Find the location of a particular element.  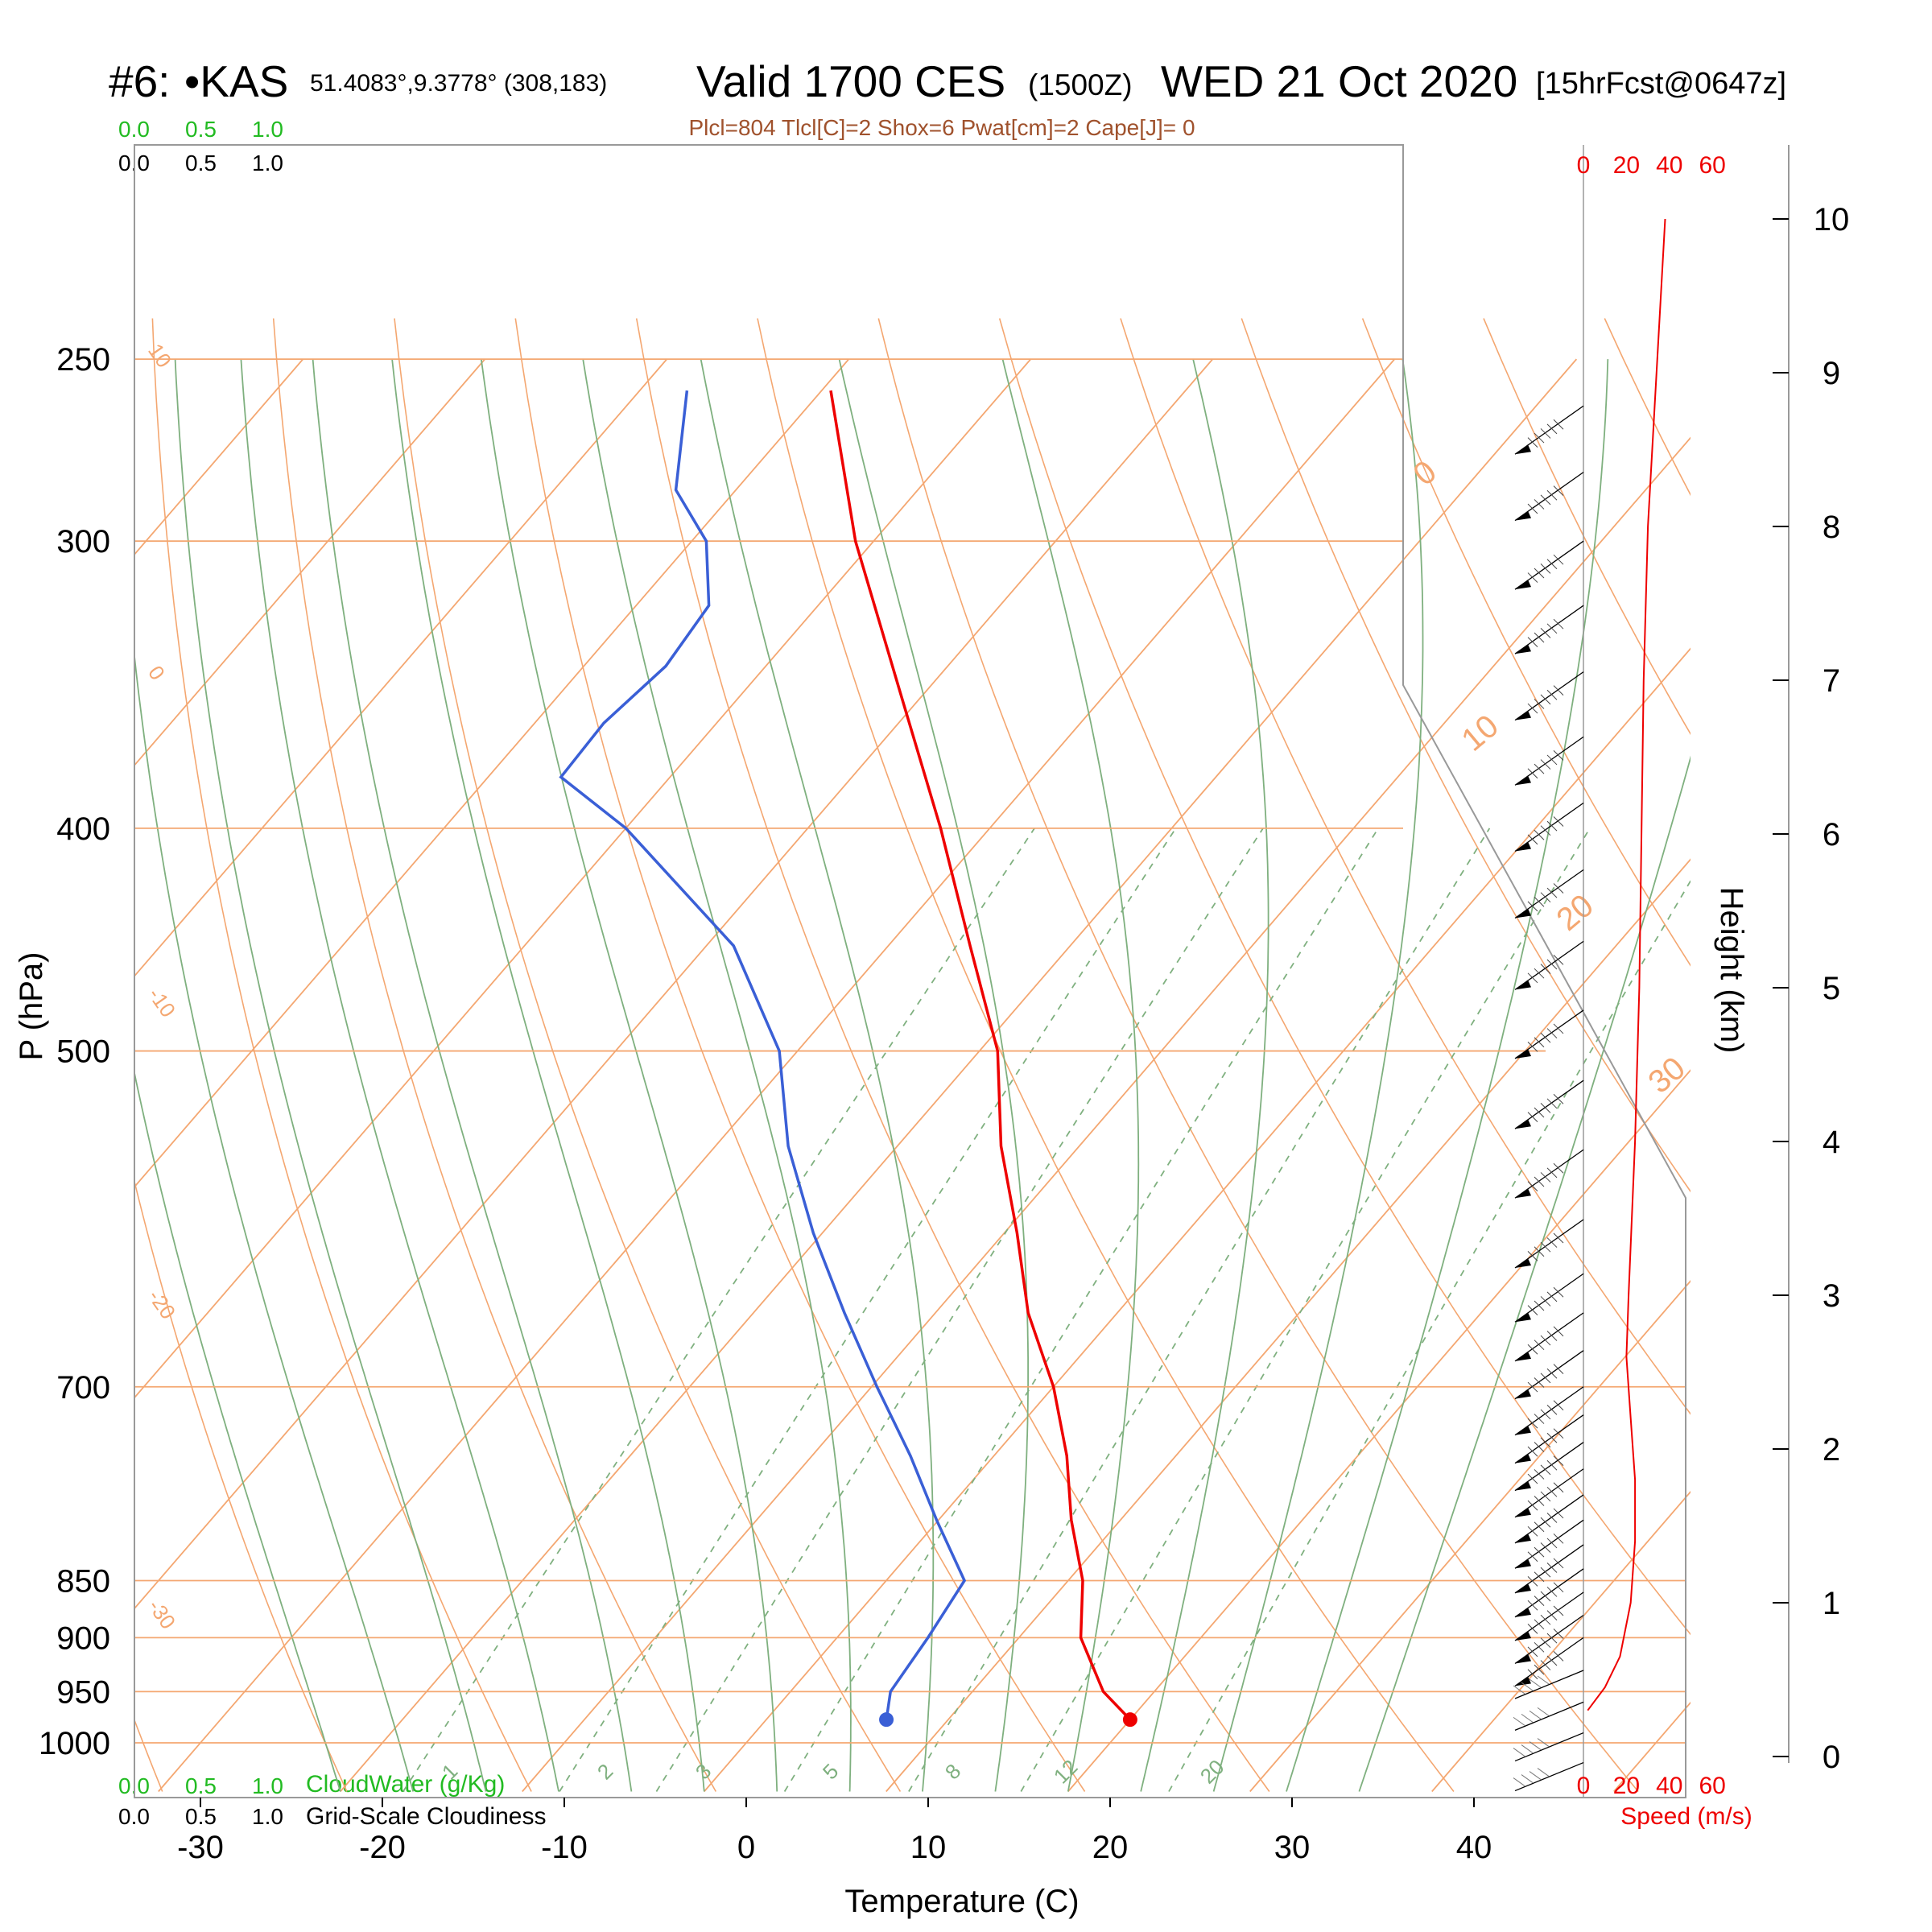

speed-tick-bottom: 0 is located at coordinates (1584, 1786).